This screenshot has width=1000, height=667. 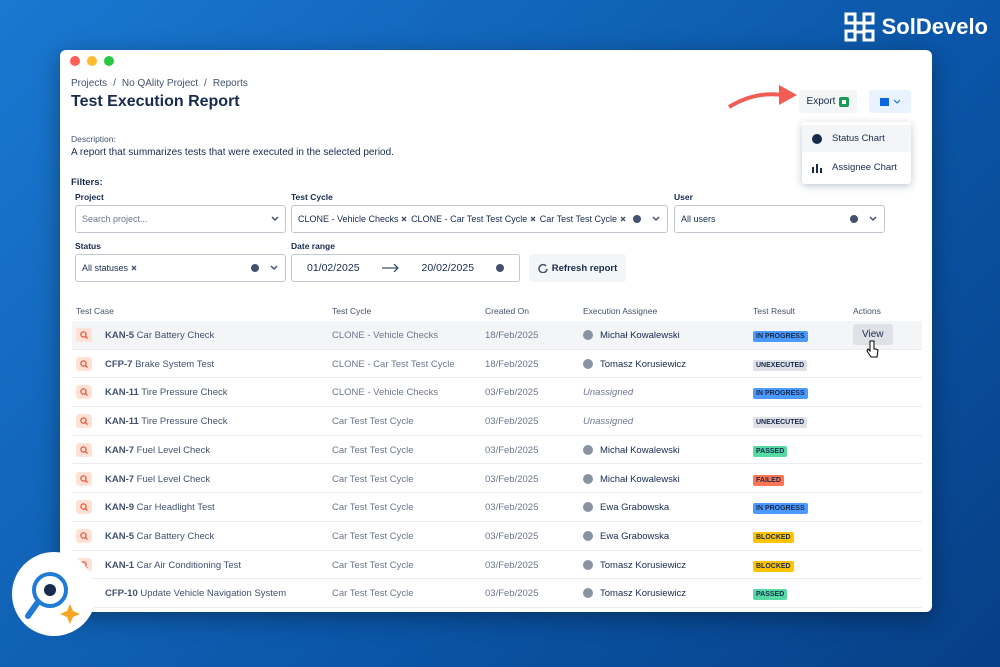 What do you see at coordinates (779, 219) in the screenshot?
I see `user-select: All users` at bounding box center [779, 219].